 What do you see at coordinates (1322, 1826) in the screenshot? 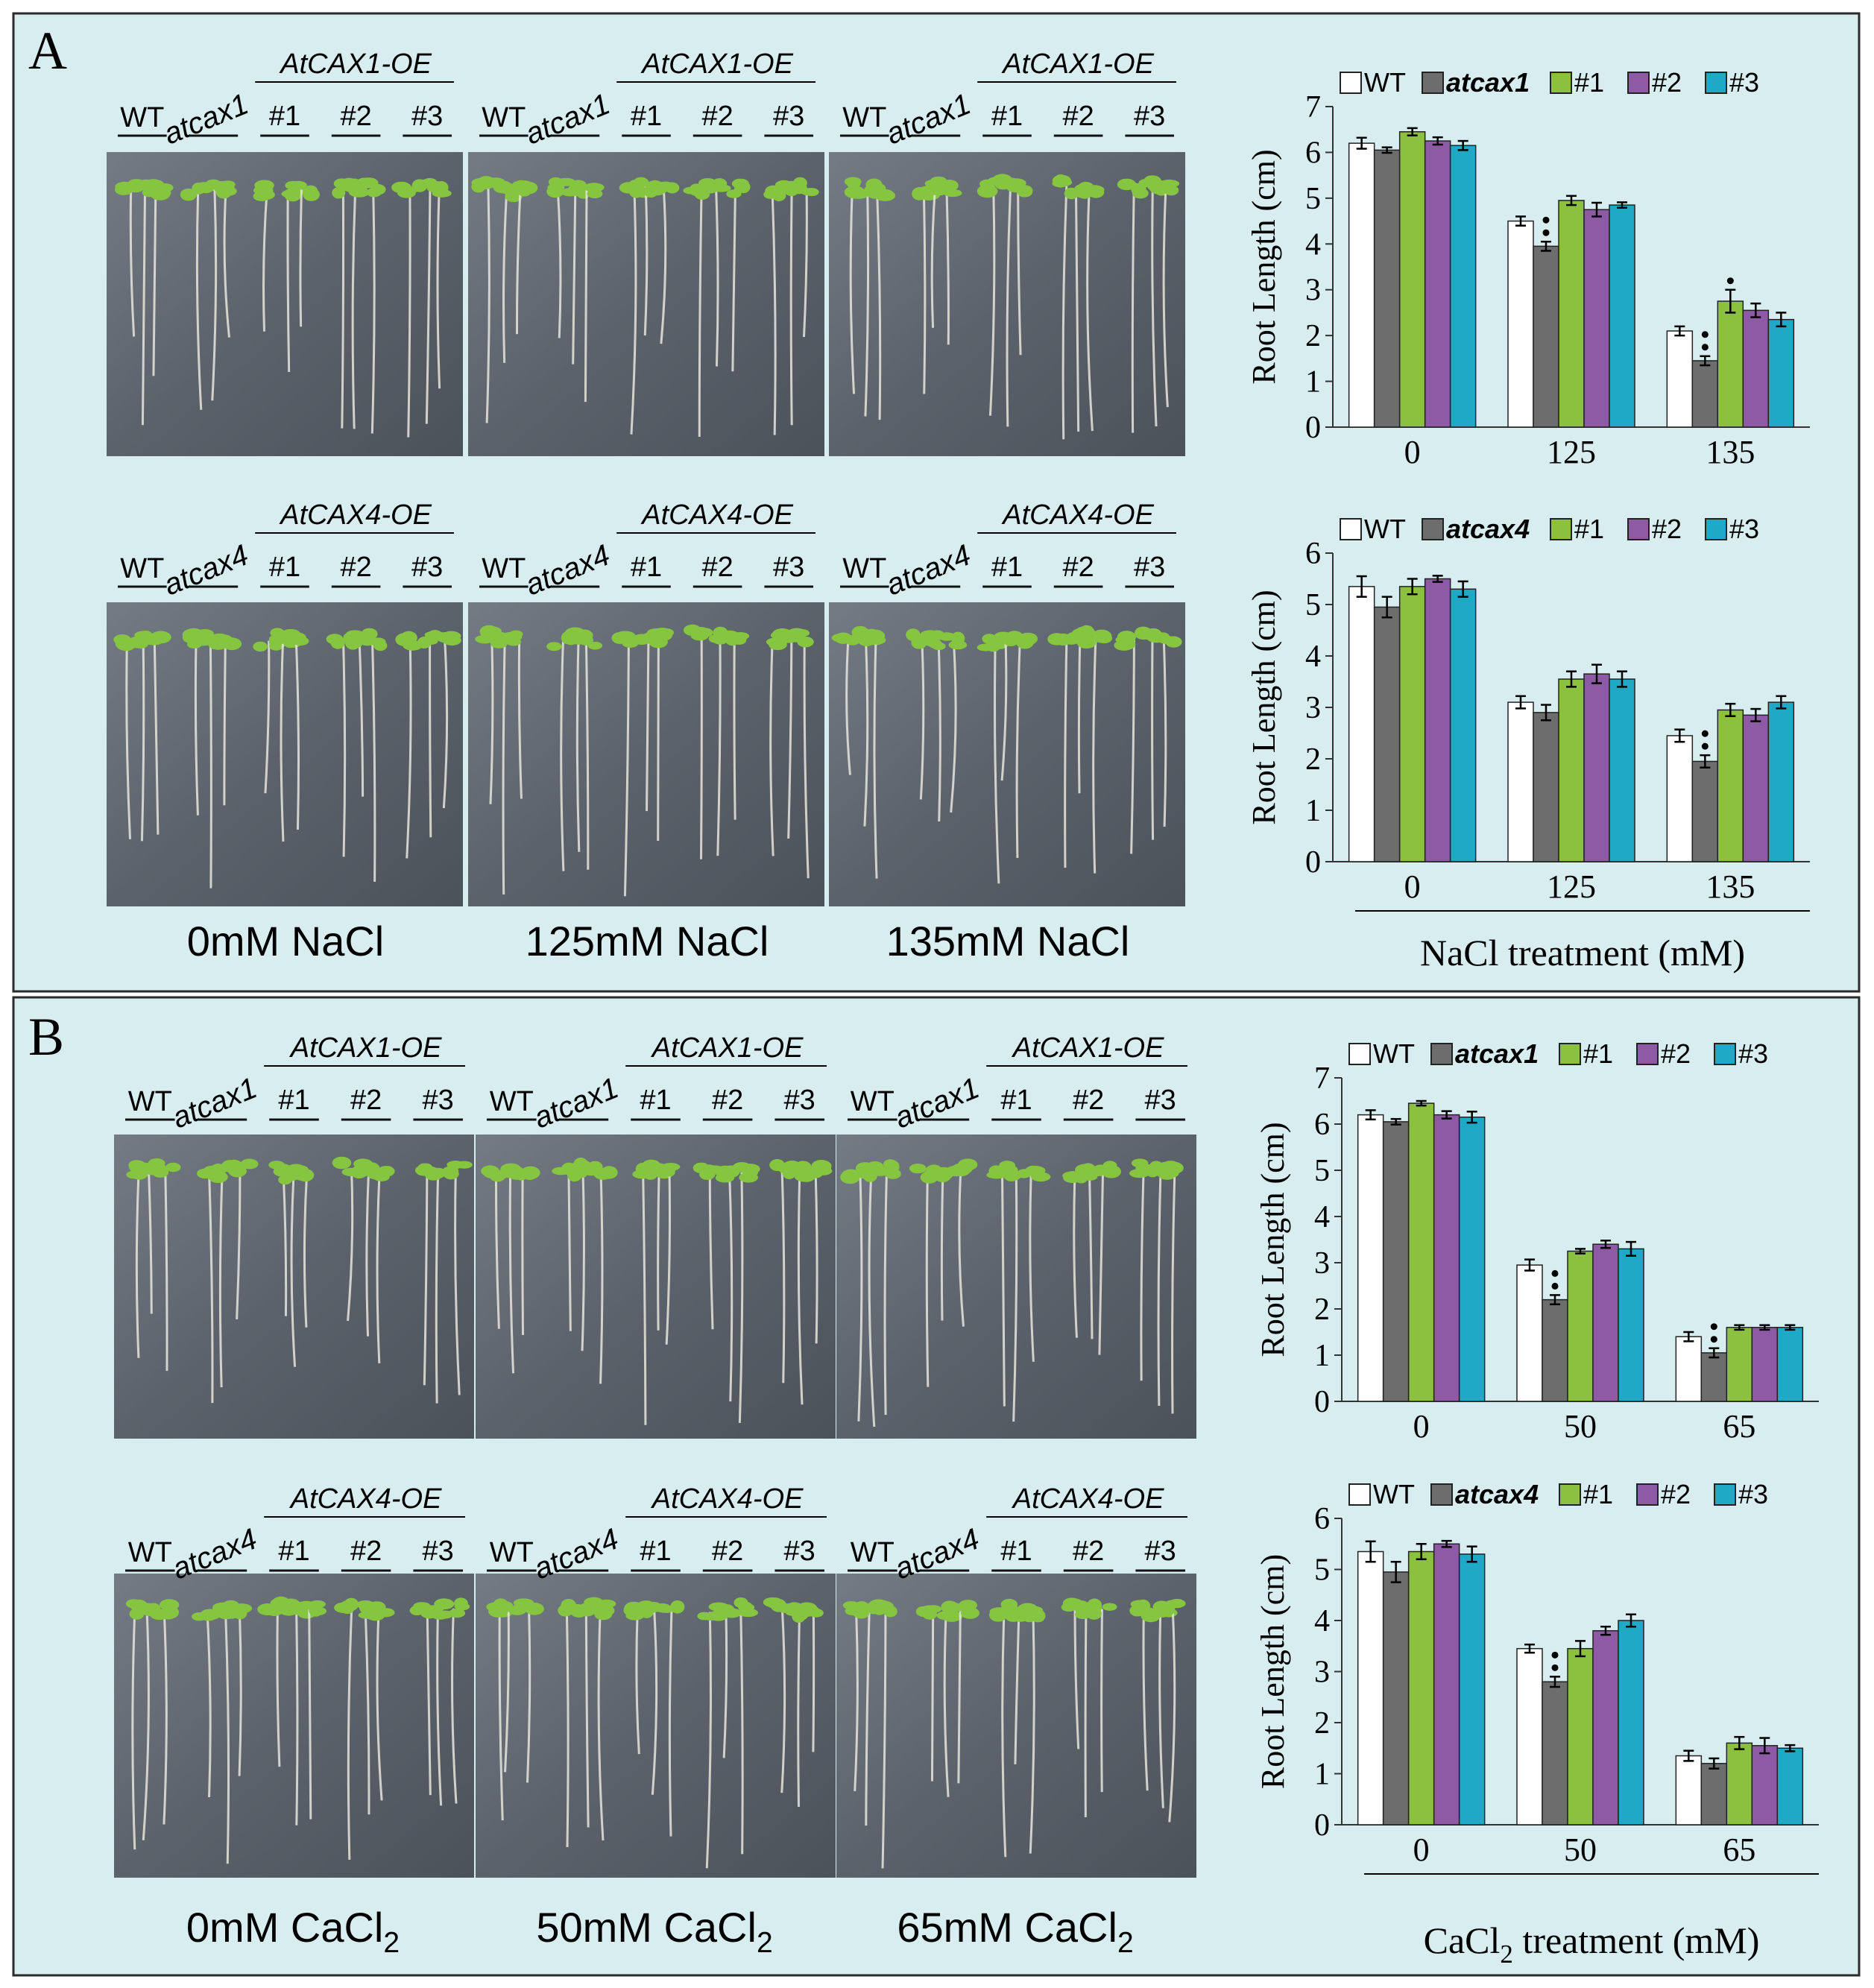
I see `y-tick-label: 0` at bounding box center [1322, 1826].